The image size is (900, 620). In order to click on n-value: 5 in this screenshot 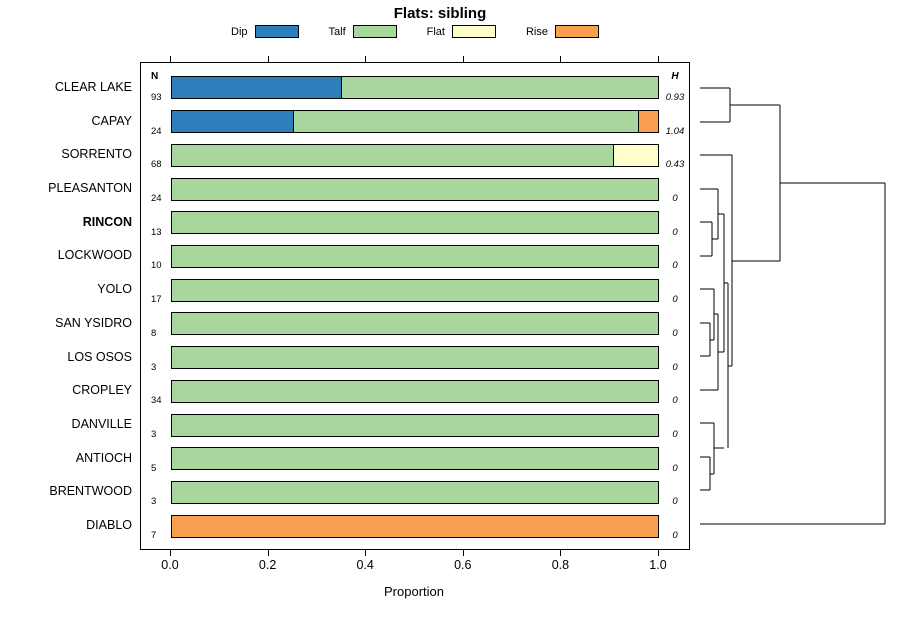, I will do `click(154, 468)`.